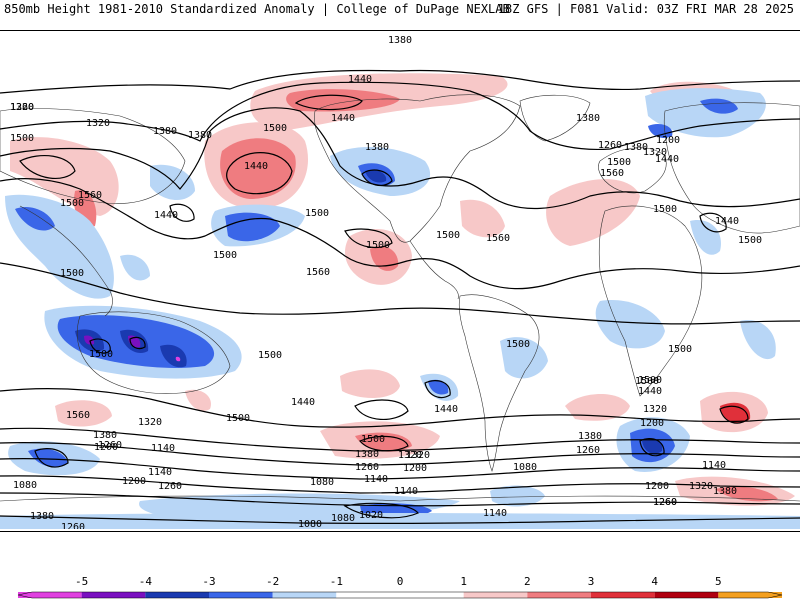  I want to click on colorbar-tick-label: 1, so click(463, 581).